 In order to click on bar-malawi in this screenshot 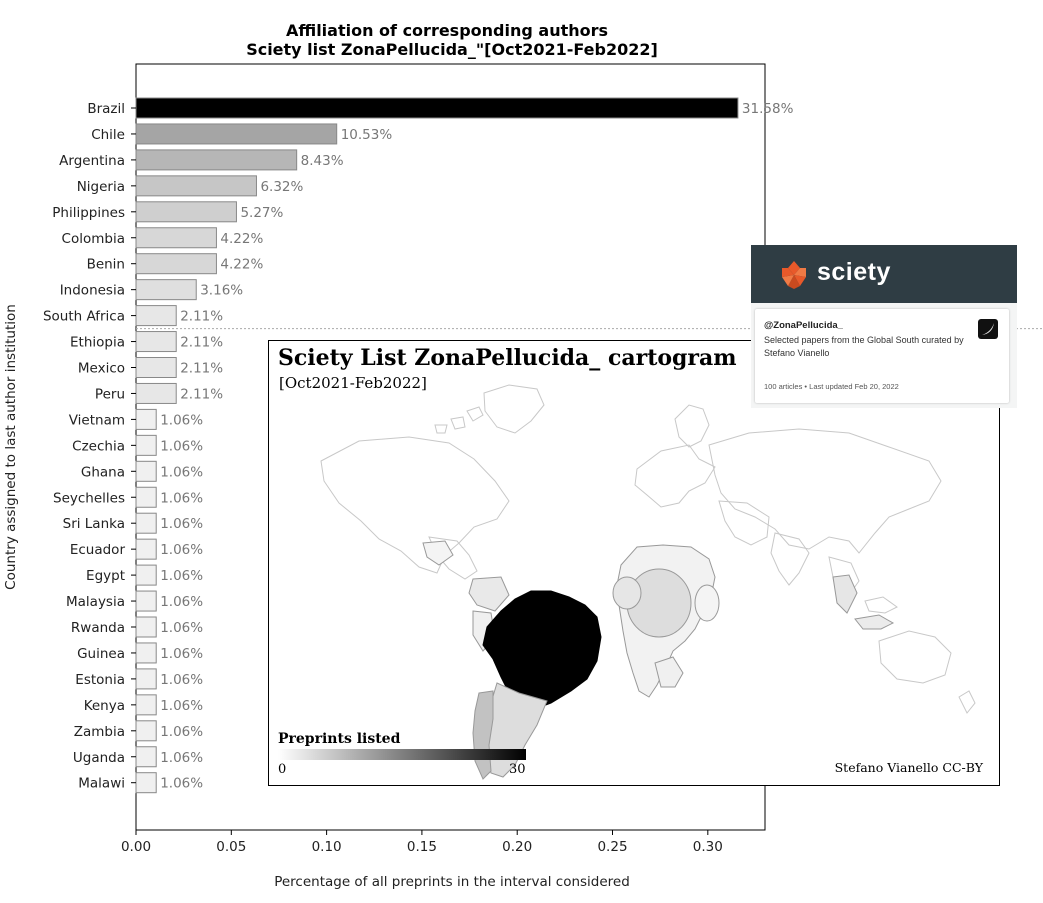, I will do `click(146, 783)`.